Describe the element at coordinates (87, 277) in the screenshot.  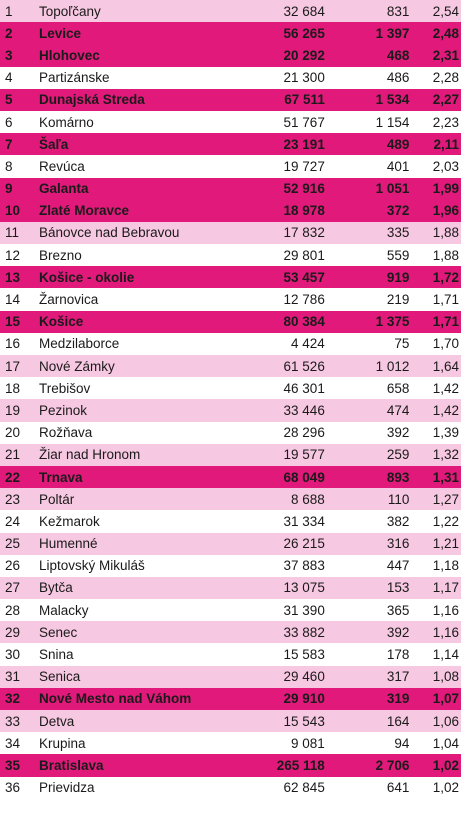
I see `district-name-cell: Košice - okolie` at that location.